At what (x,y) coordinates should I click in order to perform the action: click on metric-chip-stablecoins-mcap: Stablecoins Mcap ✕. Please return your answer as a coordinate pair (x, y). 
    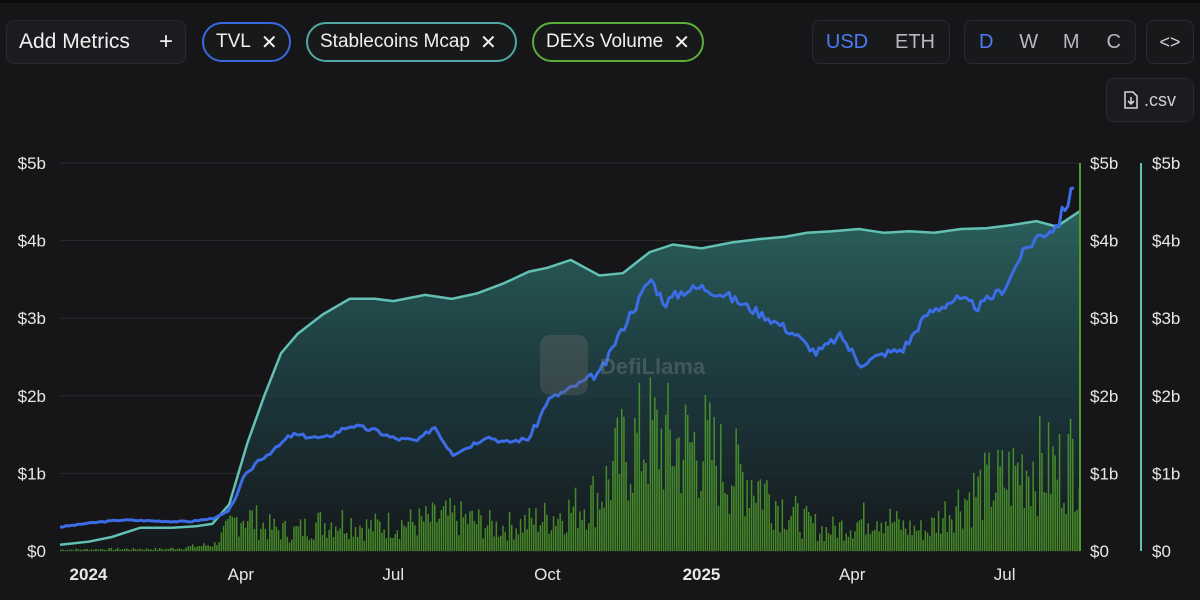
    Looking at the image, I should click on (411, 42).